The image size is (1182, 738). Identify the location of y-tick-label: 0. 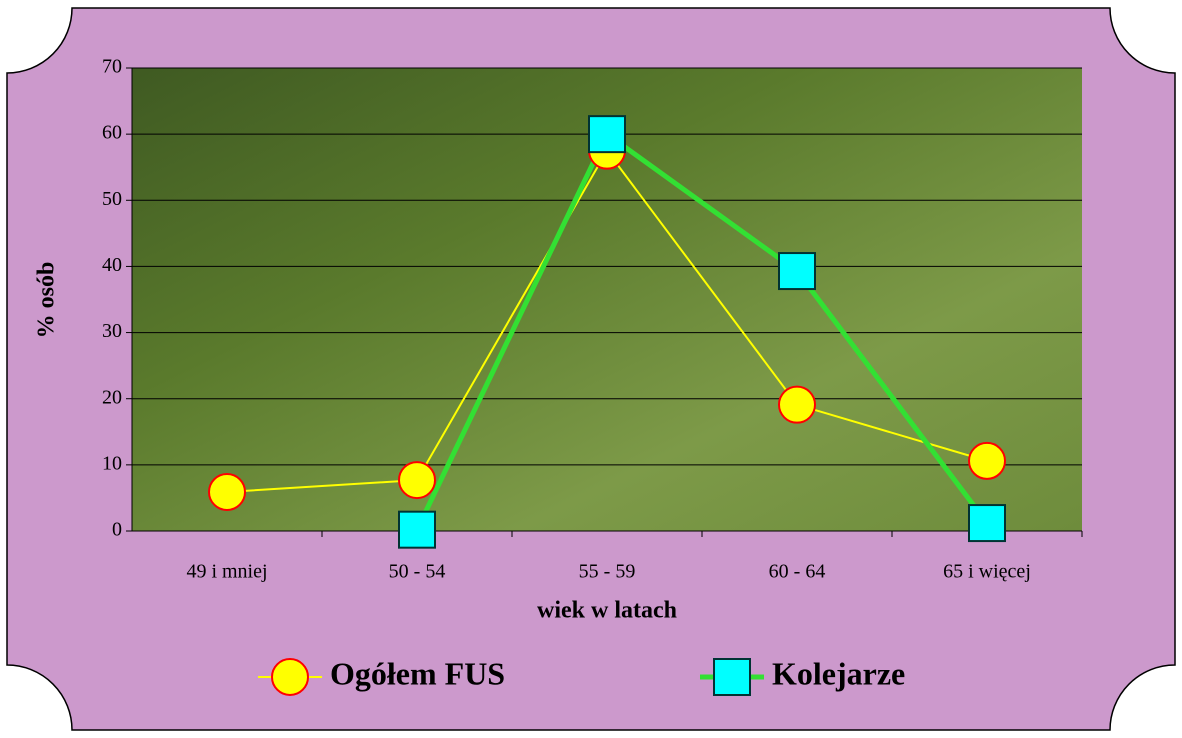
(117, 530).